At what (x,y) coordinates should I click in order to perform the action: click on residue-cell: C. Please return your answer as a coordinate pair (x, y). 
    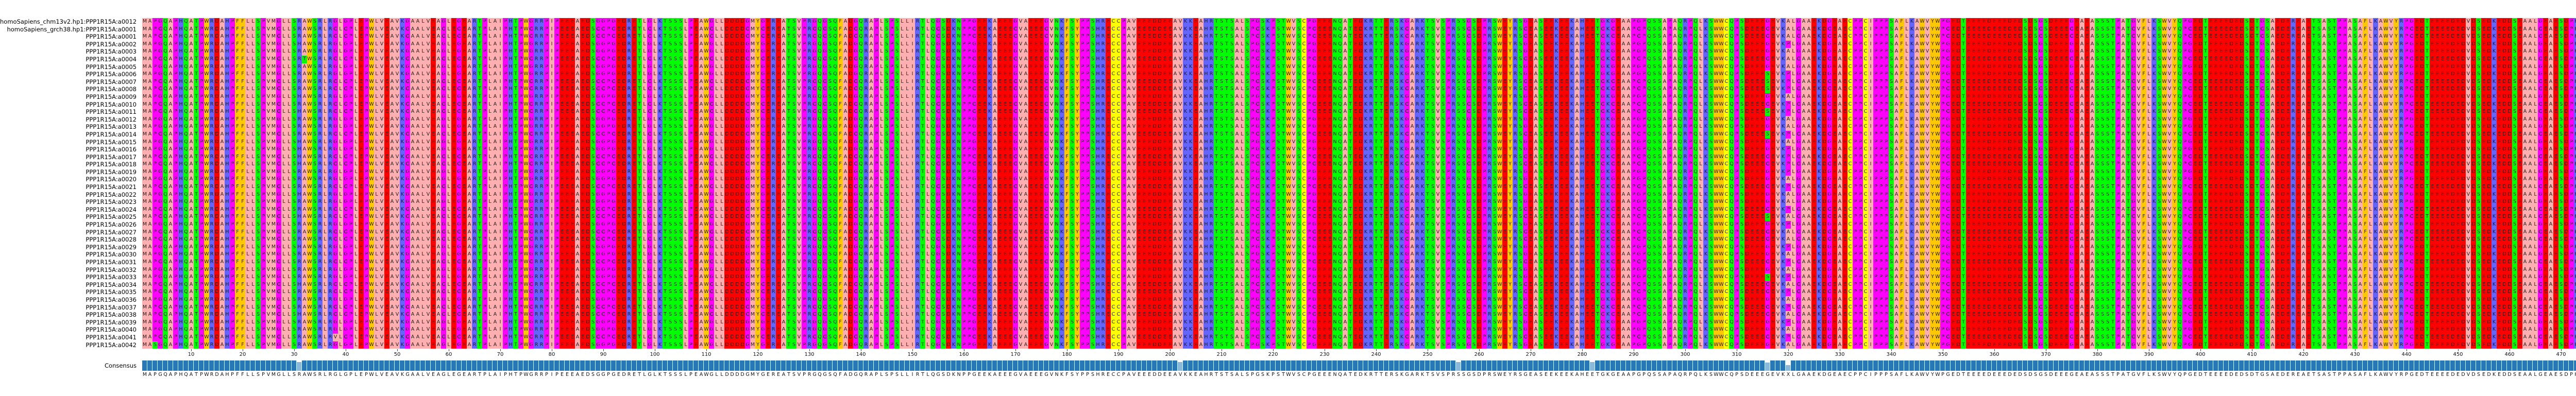
    Looking at the image, I should click on (1850, 37).